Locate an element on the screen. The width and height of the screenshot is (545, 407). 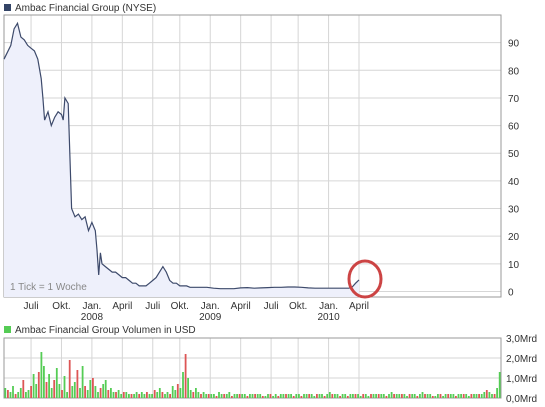
volume-plot-frame is located at coordinates (252, 368).